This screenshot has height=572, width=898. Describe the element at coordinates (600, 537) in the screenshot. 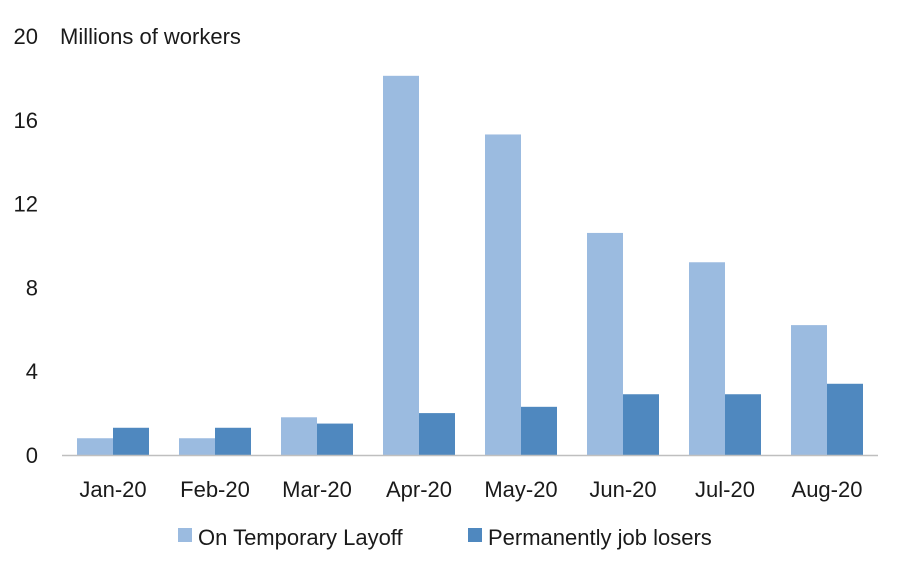

I see `legend-label-permanent-job-losers: Permanently job losers` at that location.